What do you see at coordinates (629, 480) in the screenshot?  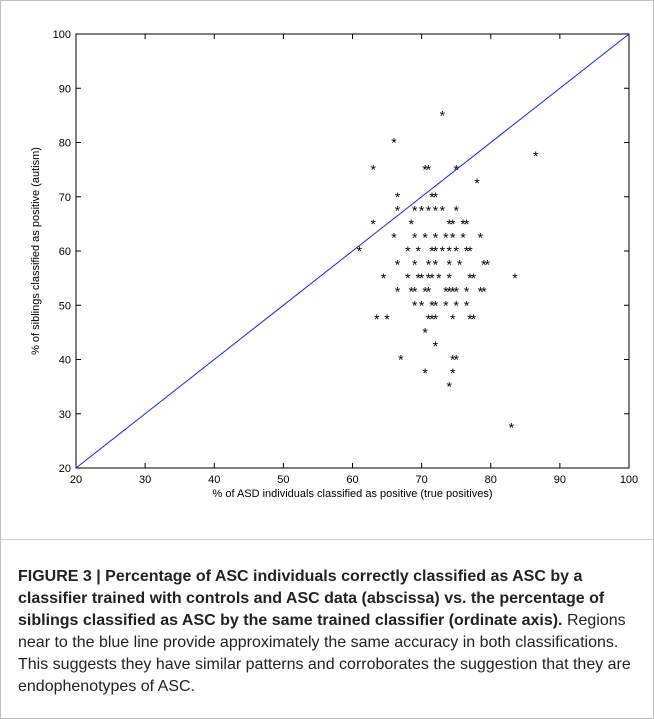 I see `x-tick-label: 100` at bounding box center [629, 480].